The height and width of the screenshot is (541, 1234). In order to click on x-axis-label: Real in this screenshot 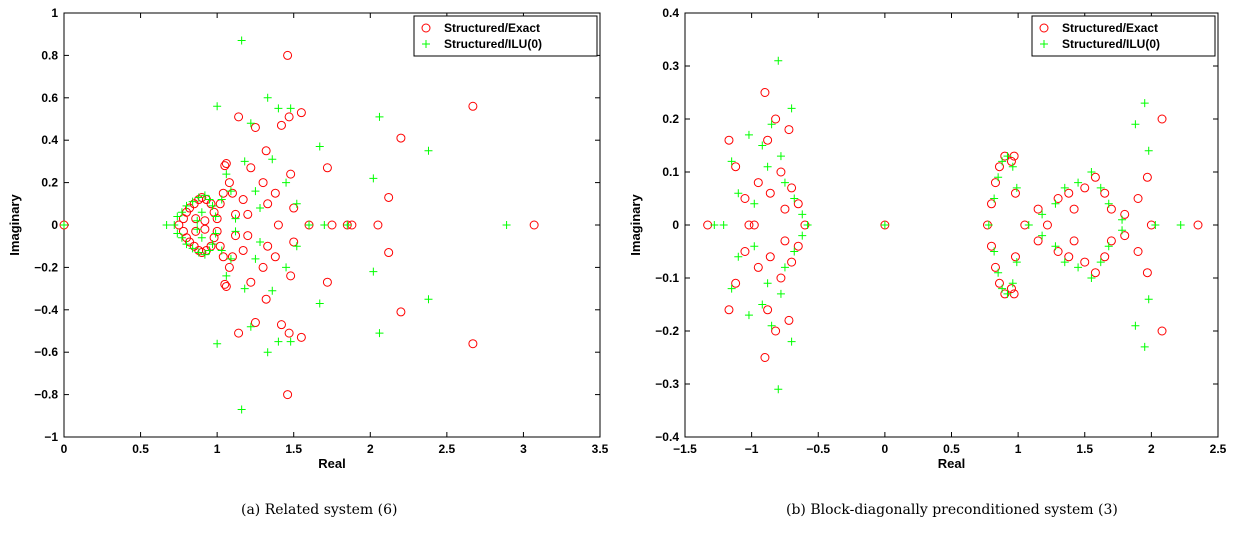, I will do `click(331, 463)`.